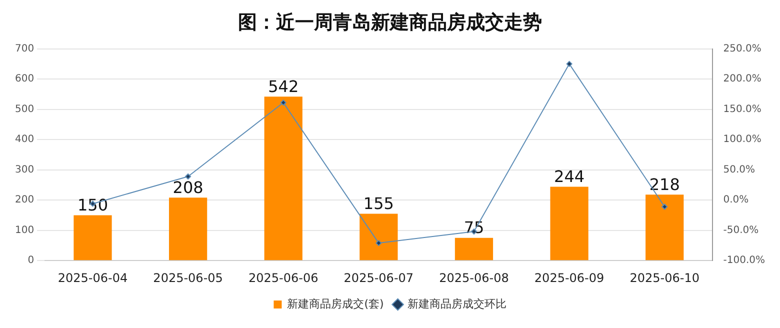 This screenshot has height=328, width=780. Describe the element at coordinates (456, 303) in the screenshot. I see `legend-label: 新建商品房成交环比` at that location.